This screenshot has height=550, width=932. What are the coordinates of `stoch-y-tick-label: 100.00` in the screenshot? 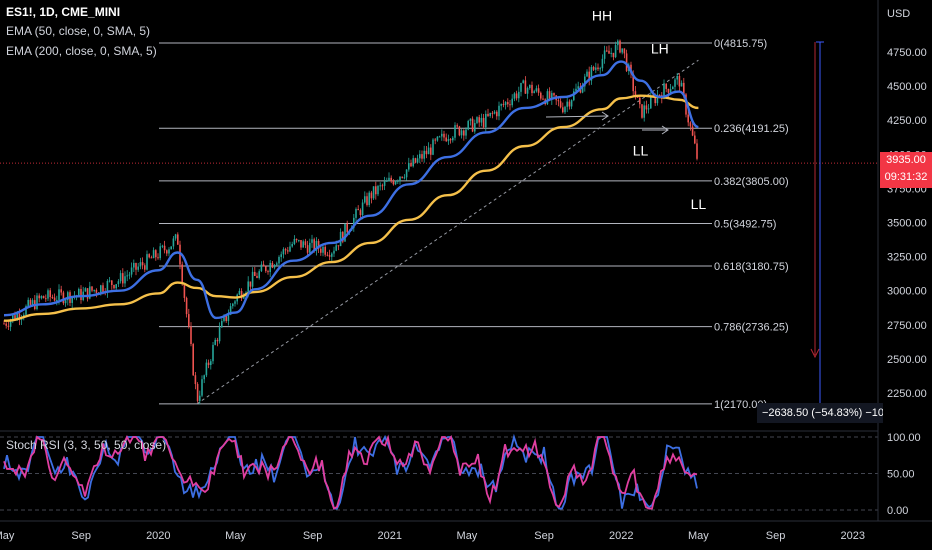 It's located at (904, 438).